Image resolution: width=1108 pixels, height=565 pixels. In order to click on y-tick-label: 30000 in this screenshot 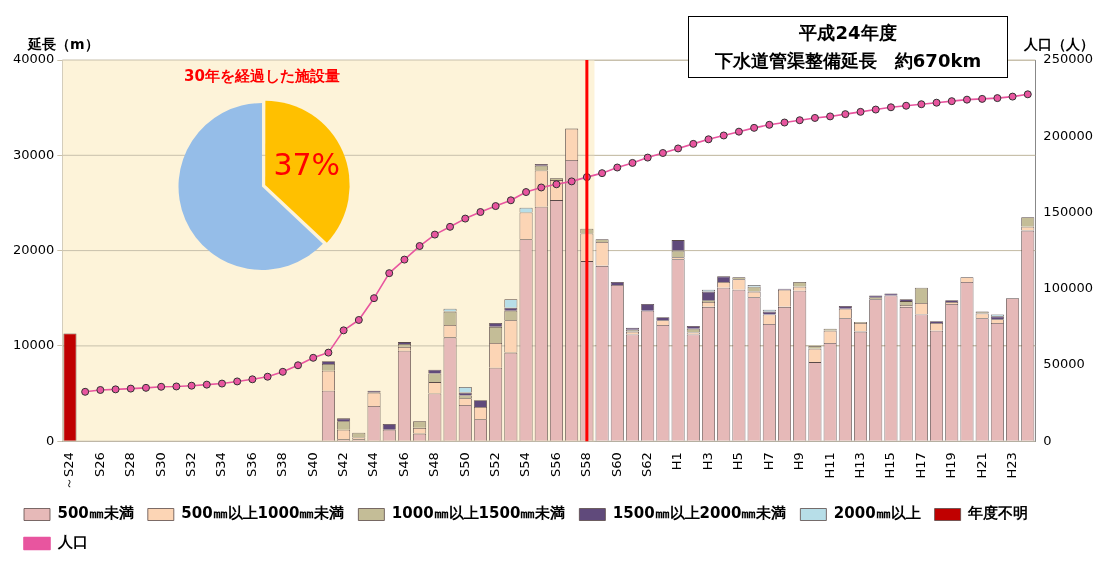, I will do `click(34, 154)`.